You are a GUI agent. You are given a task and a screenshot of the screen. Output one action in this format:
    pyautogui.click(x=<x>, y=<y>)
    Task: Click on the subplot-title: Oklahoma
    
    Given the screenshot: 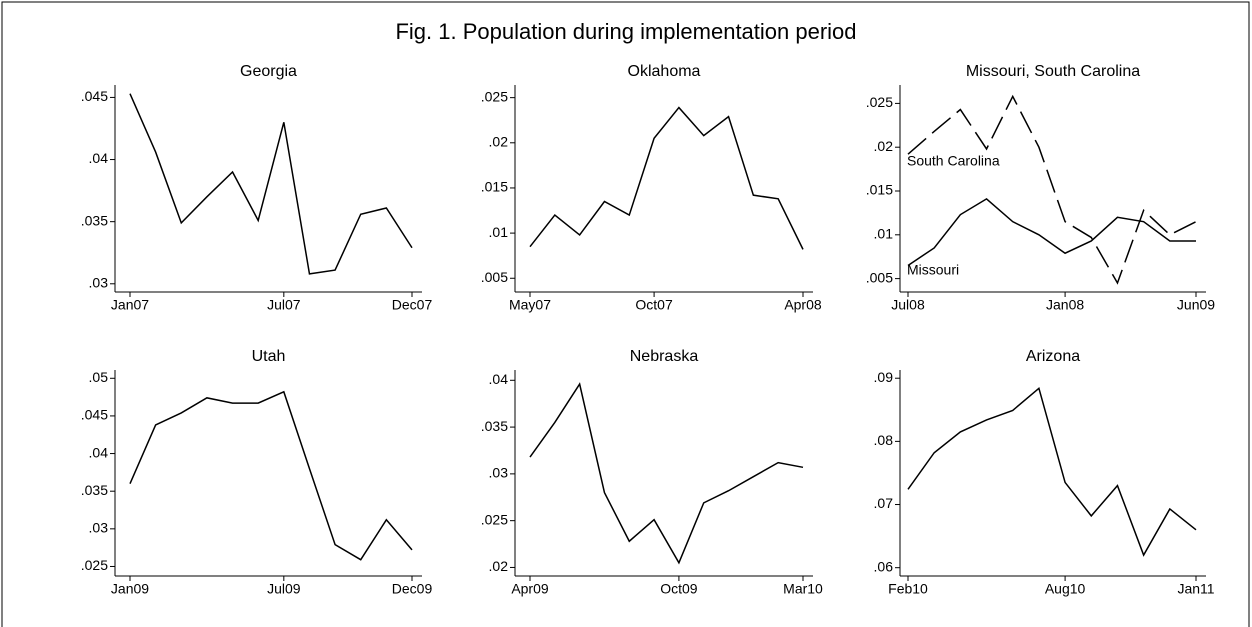 What is the action you would take?
    pyautogui.click(x=664, y=71)
    